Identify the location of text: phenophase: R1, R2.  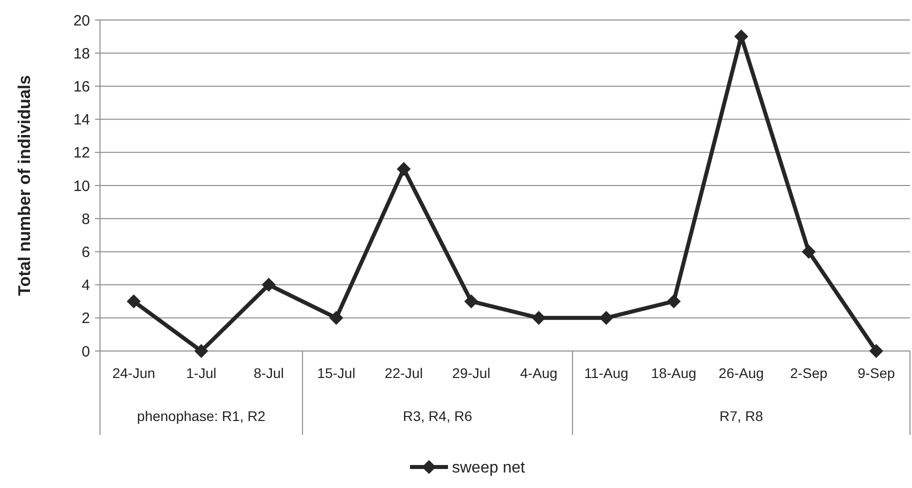
(201, 416).